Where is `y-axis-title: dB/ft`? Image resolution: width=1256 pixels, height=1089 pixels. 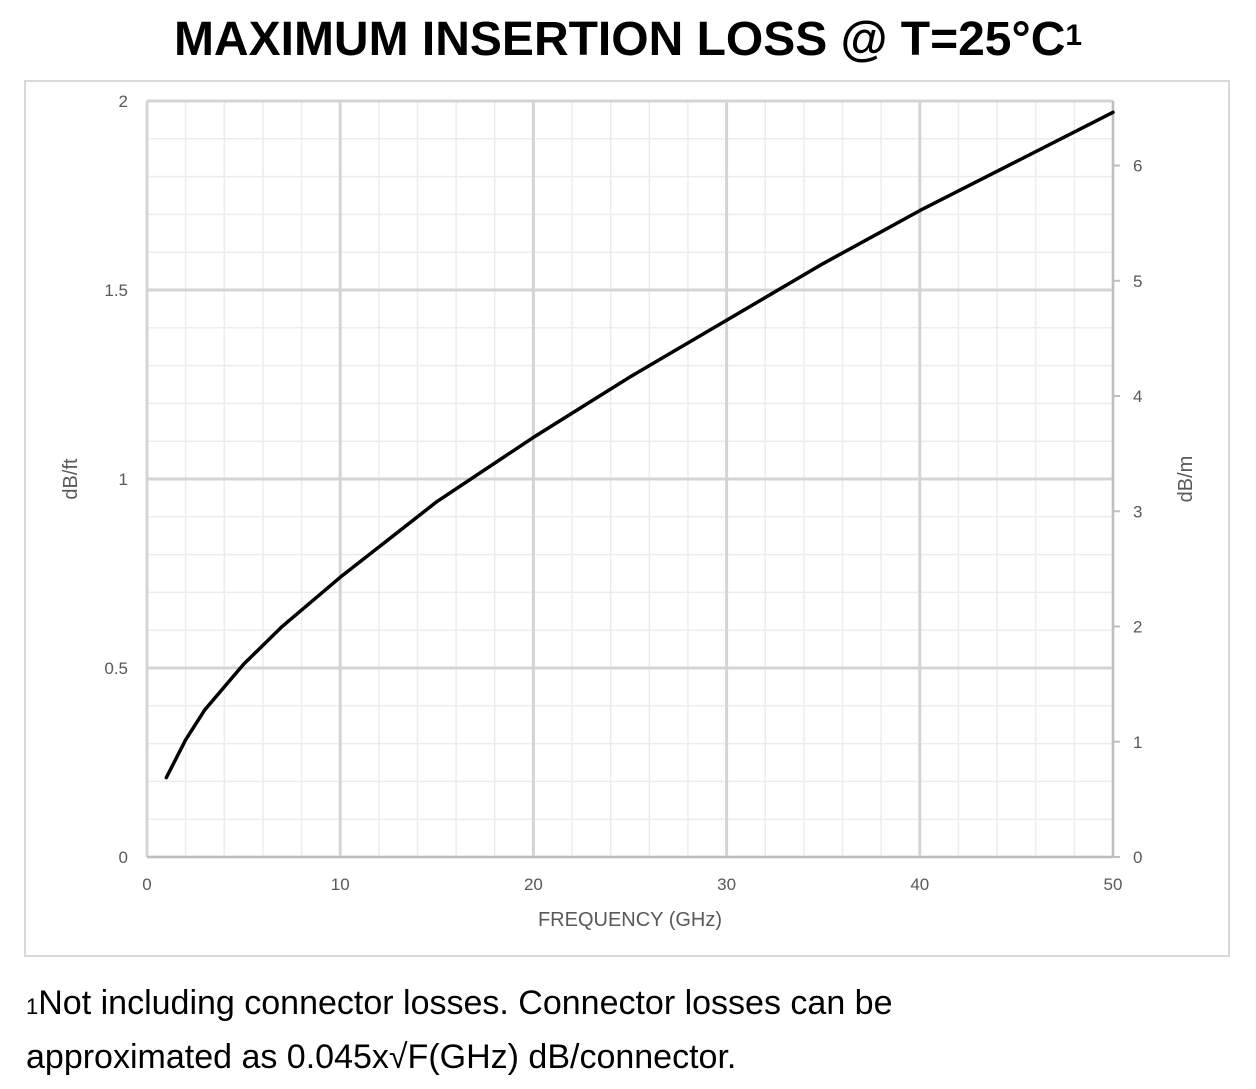 y-axis-title: dB/ft is located at coordinates (71, 479).